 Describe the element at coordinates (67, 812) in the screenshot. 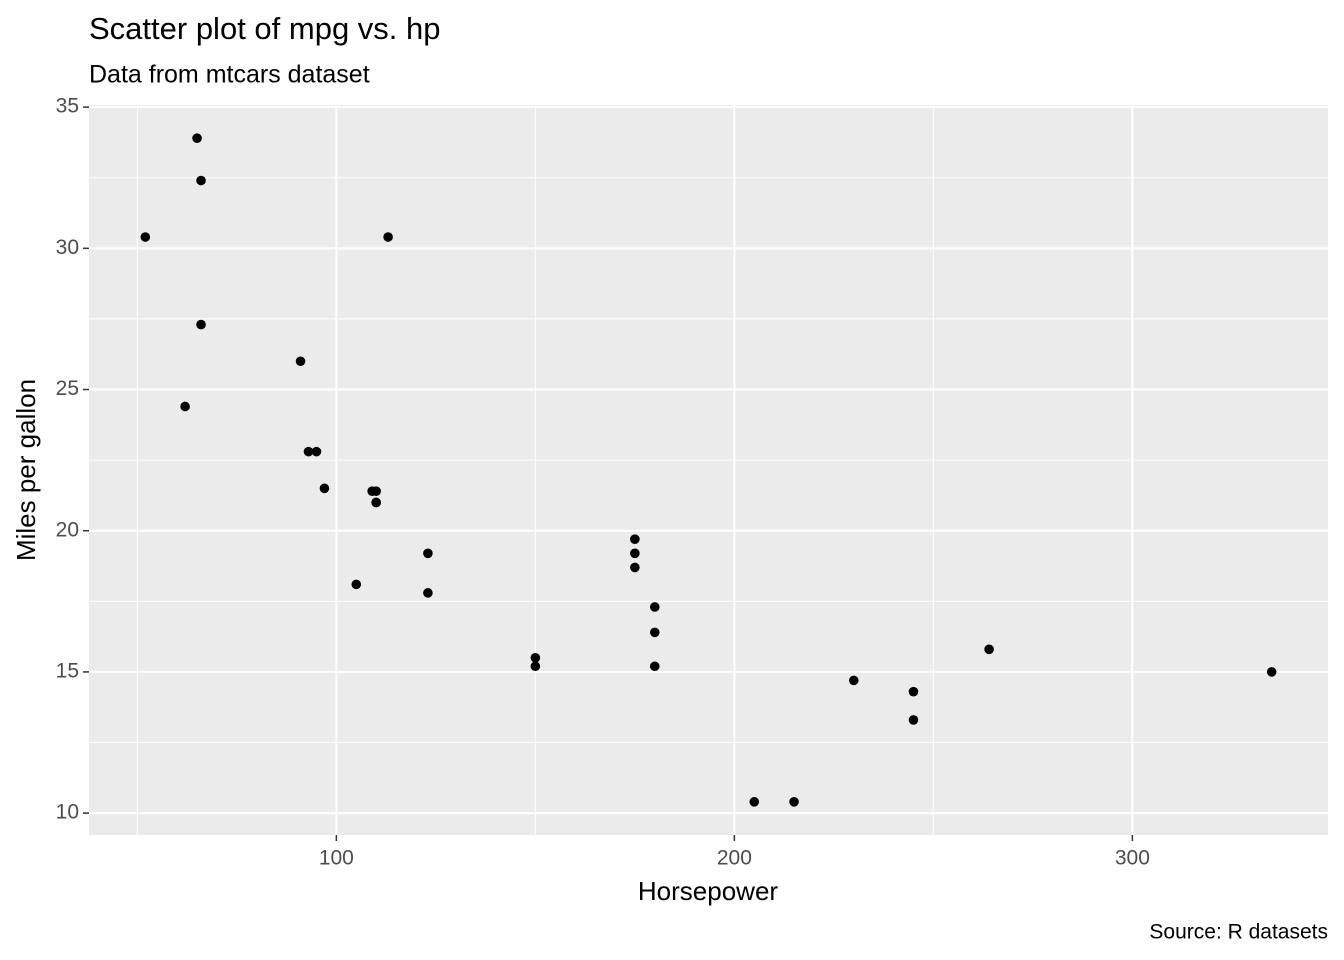

I see `y-tick-label: 10` at that location.